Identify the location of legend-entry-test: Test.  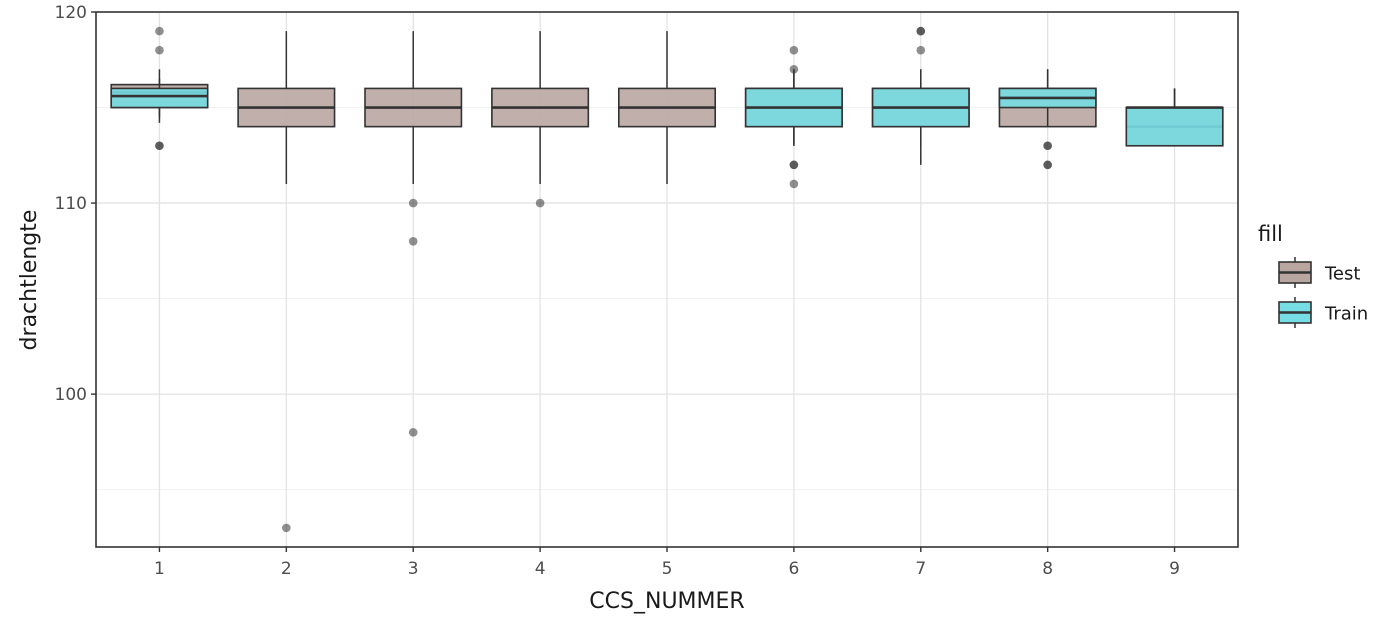
(1319, 272).